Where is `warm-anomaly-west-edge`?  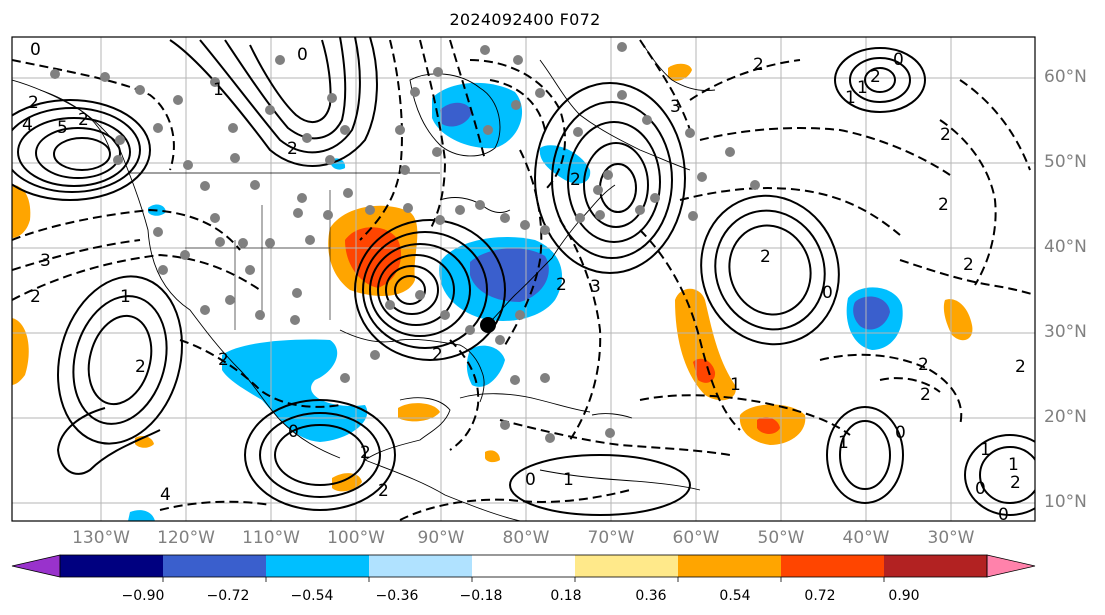
warm-anomaly-west-edge is located at coordinates (21, 211).